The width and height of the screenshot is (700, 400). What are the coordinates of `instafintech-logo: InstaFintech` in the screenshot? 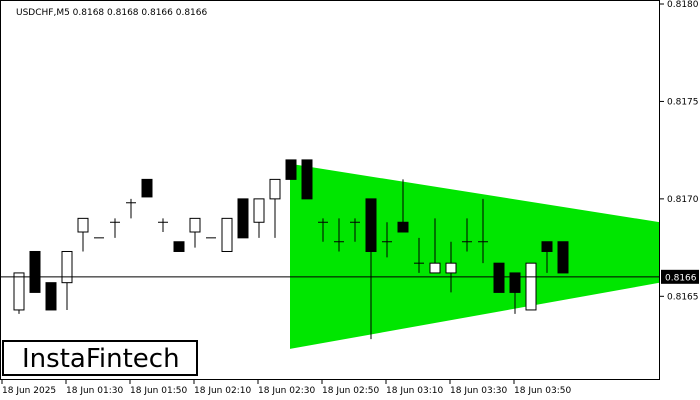 It's located at (100, 358).